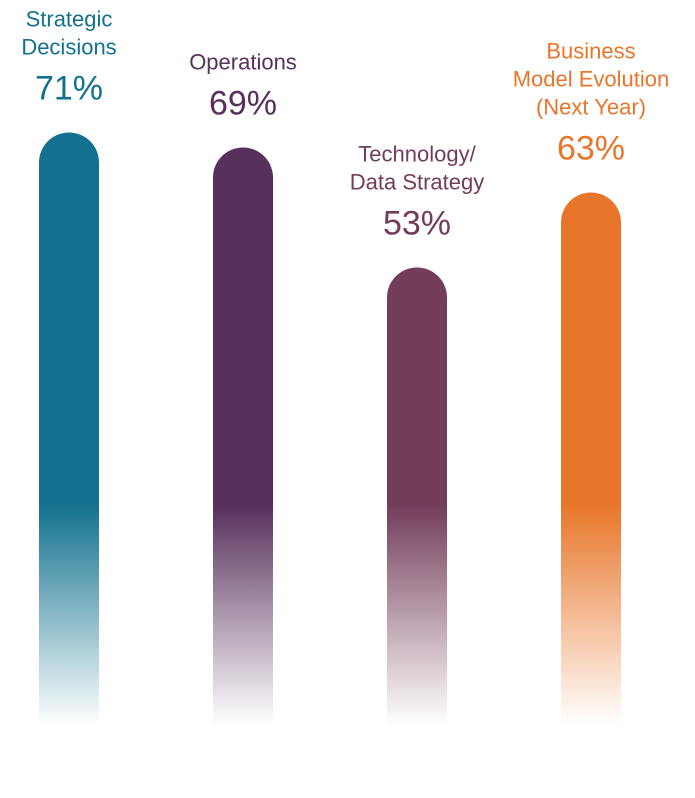 The height and width of the screenshot is (798, 695). I want to click on category-label: Decisions, so click(68, 46).